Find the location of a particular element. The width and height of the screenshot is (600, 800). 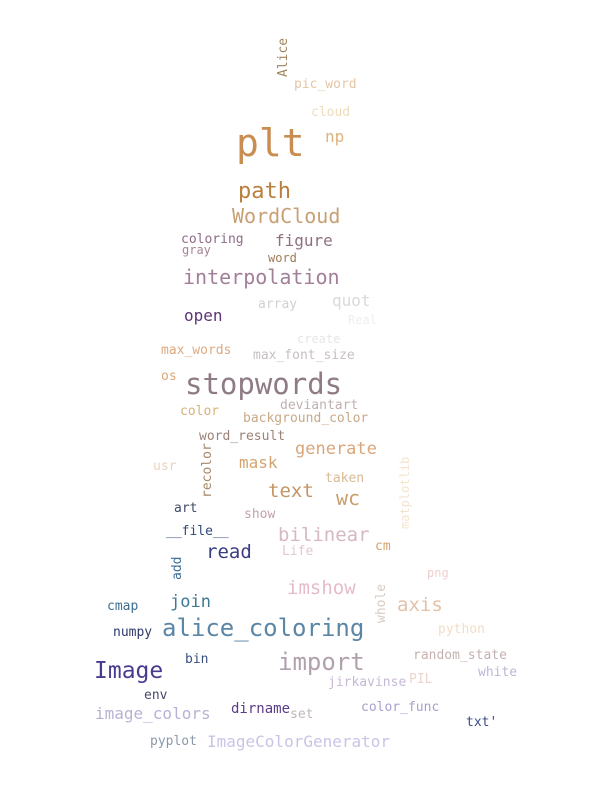

cloud-word: alice_coloring is located at coordinates (263, 628).